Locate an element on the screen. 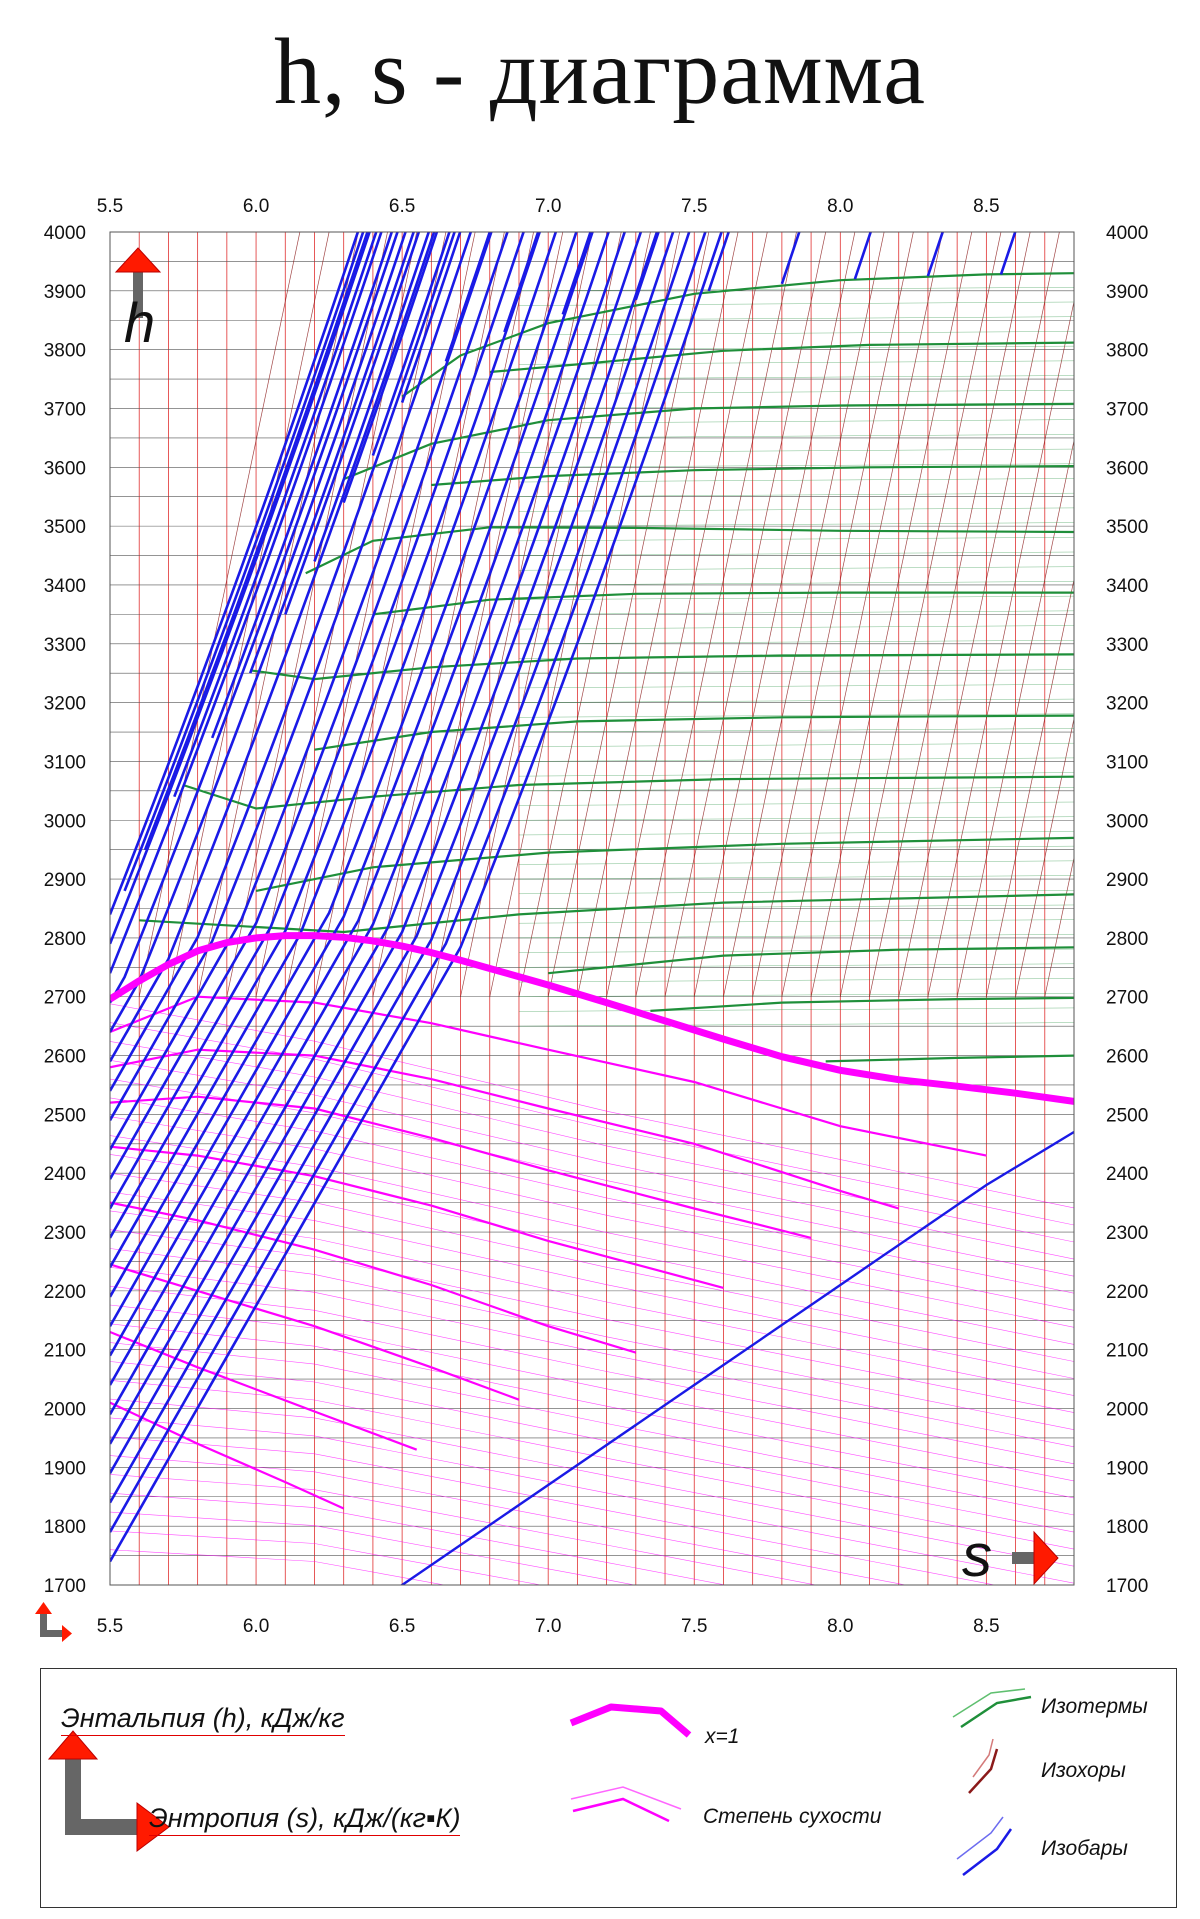 The width and height of the screenshot is (1200, 1919). y-tick-label-right: 2200 is located at coordinates (1127, 1292).